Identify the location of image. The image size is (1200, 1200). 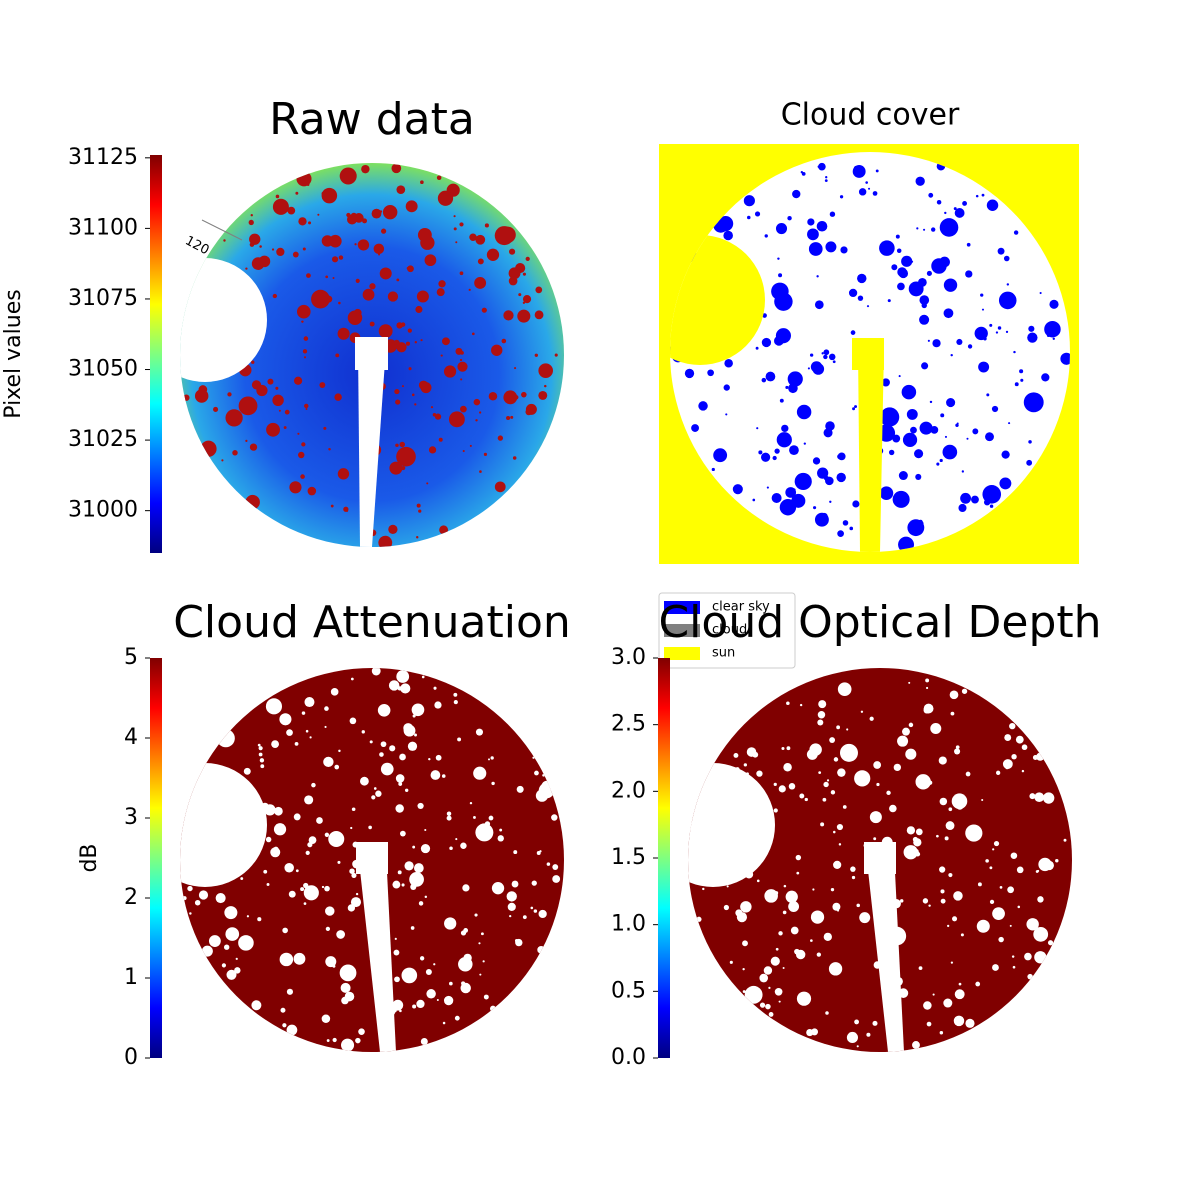
(880, 860).